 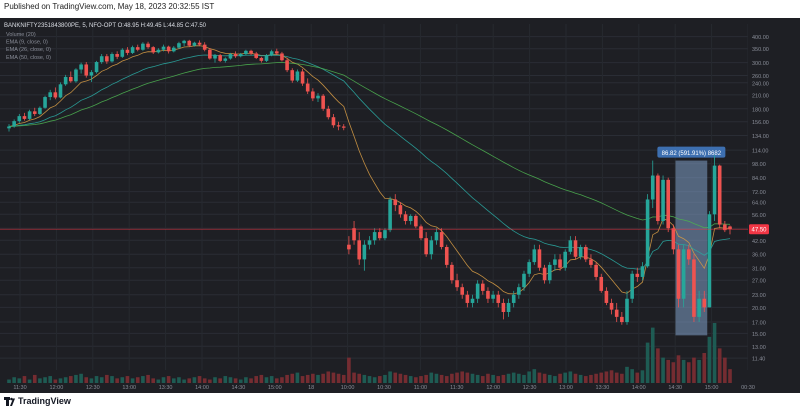 I want to click on price-tick-label: 23.00, so click(x=759, y=296).